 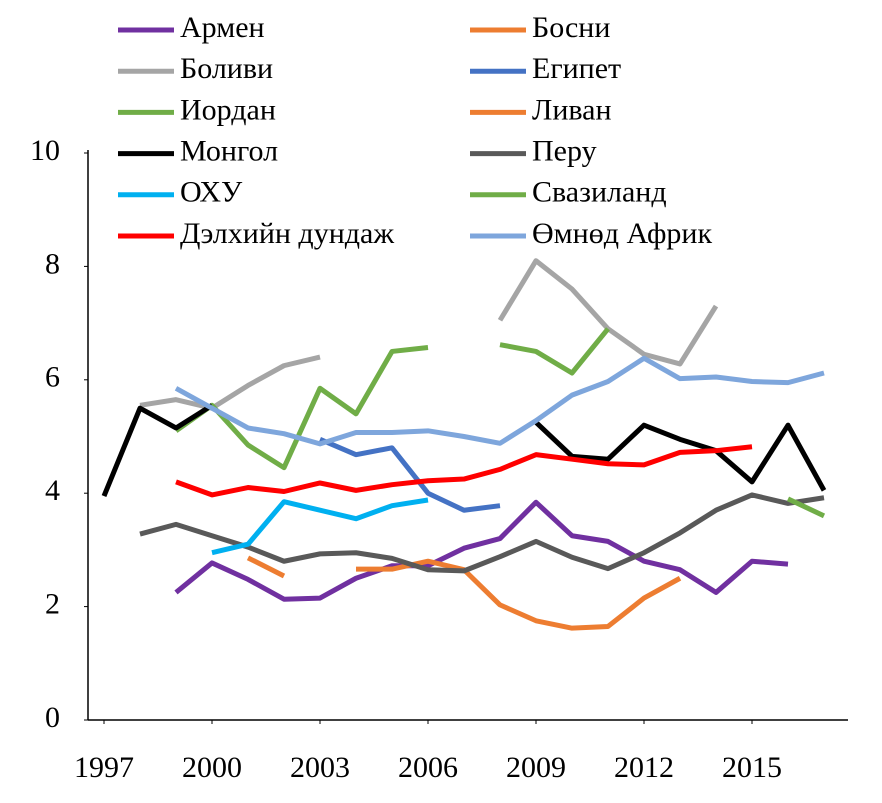 What do you see at coordinates (576, 68) in the screenshot?
I see `legend-label: Египет` at bounding box center [576, 68].